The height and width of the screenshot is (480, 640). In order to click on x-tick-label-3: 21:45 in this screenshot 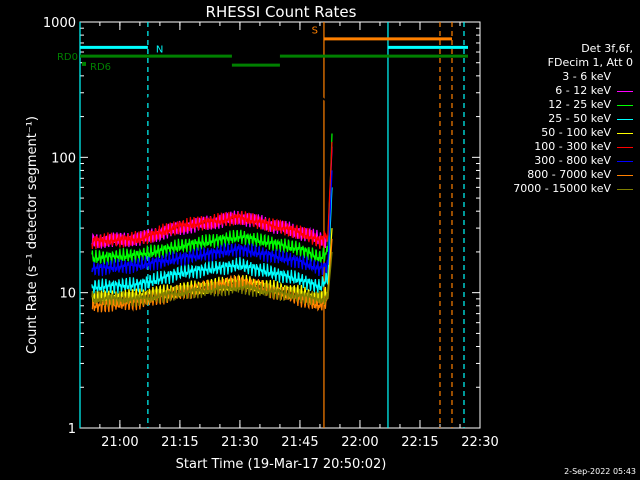, I will do `click(299, 442)`.